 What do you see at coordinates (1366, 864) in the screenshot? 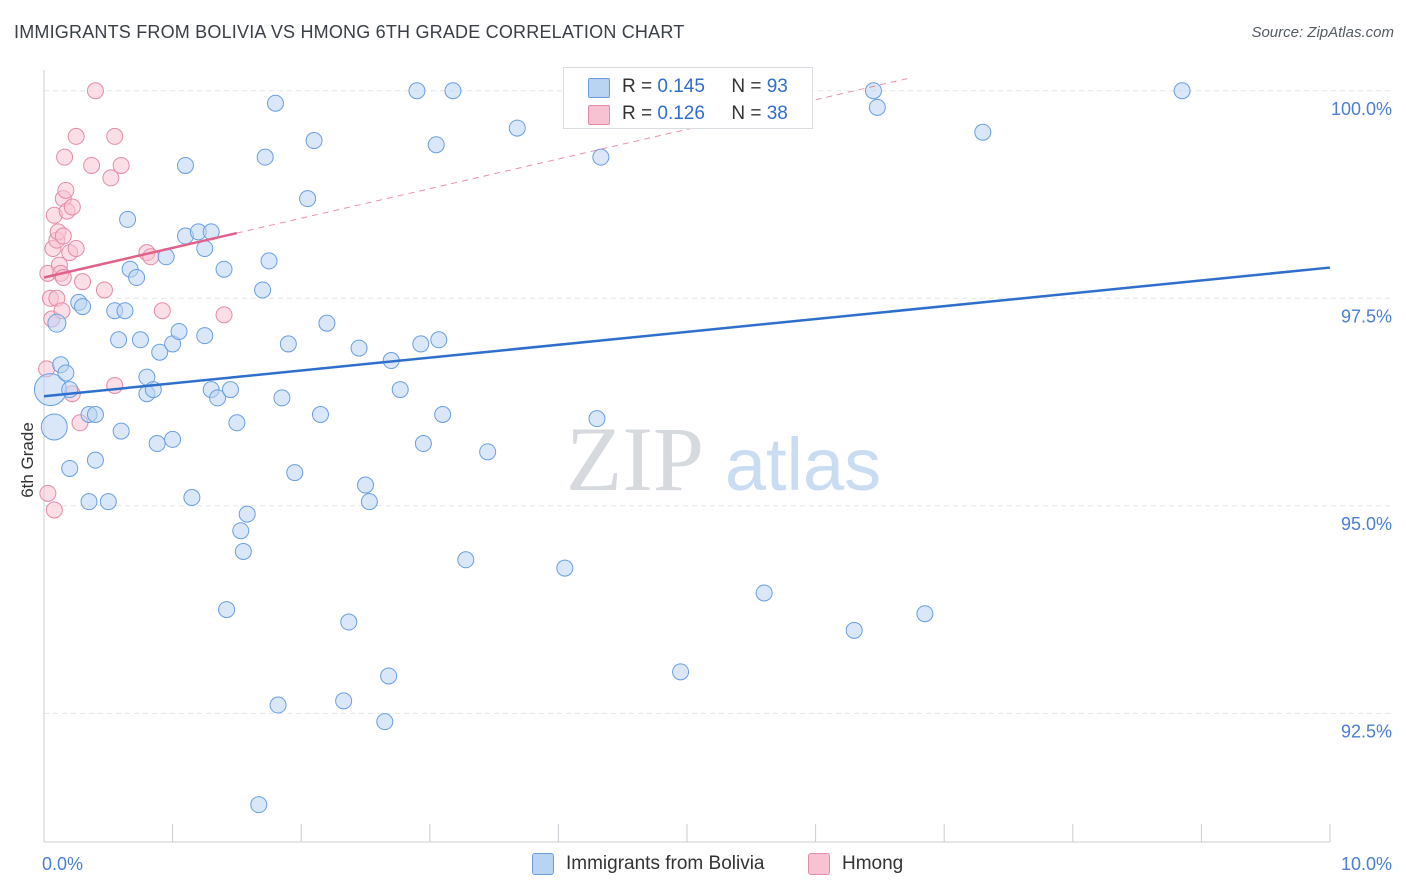
I see `x-tick-label: 10.0%` at bounding box center [1366, 864].